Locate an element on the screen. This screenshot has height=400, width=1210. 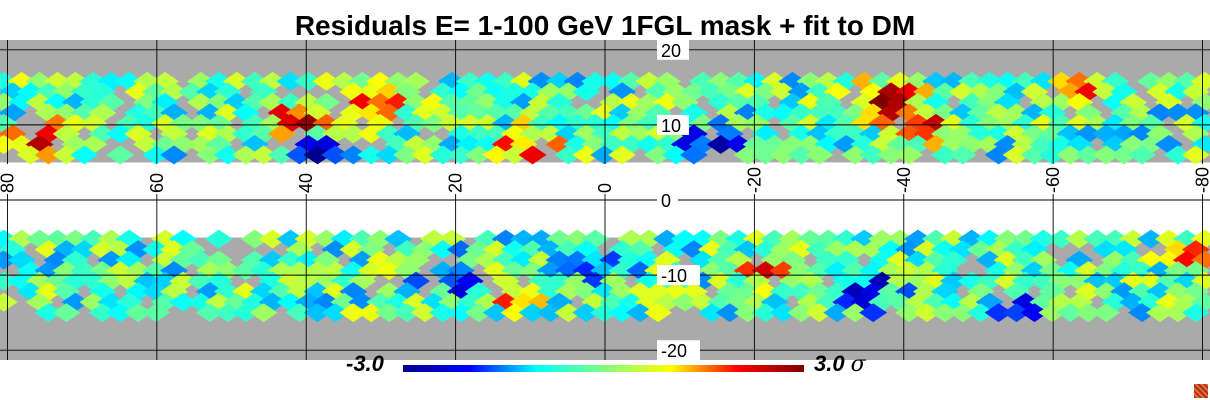
x-tick-label: -60 is located at coordinates (1053, 180).